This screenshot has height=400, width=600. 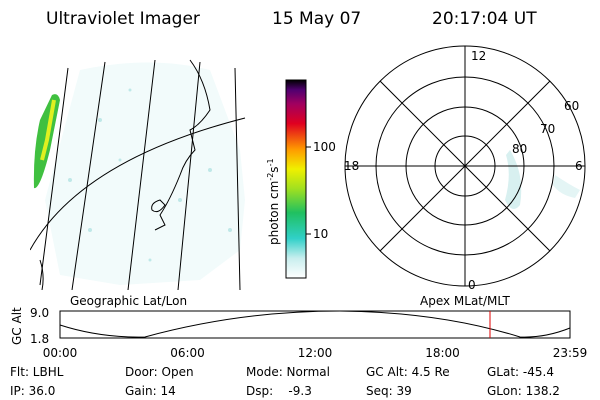 I want to click on panel-label: Apex MLat/MLT, so click(x=465, y=301).